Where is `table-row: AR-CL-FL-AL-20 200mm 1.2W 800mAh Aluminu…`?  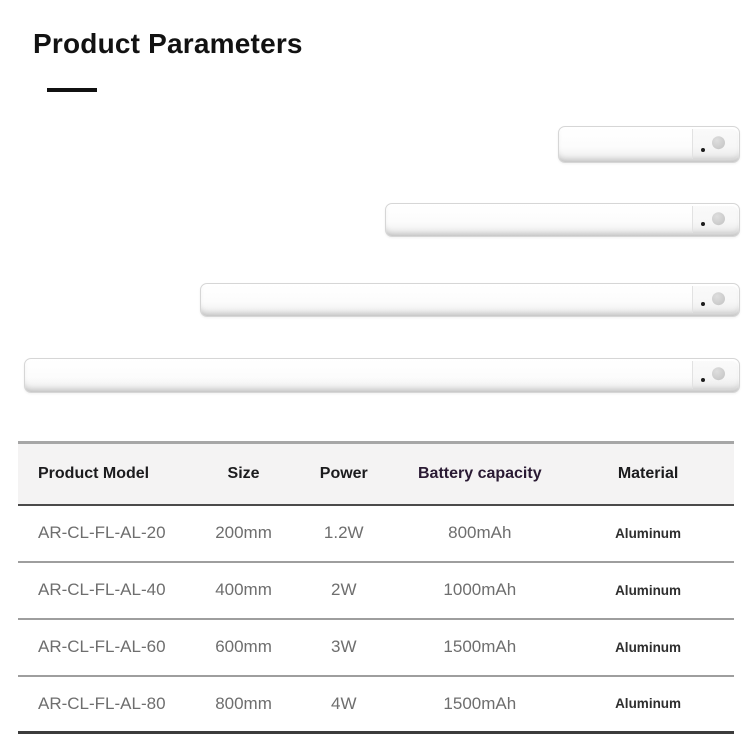
table-row: AR-CL-FL-AL-20 200mm 1.2W 800mAh Aluminu… is located at coordinates (376, 533).